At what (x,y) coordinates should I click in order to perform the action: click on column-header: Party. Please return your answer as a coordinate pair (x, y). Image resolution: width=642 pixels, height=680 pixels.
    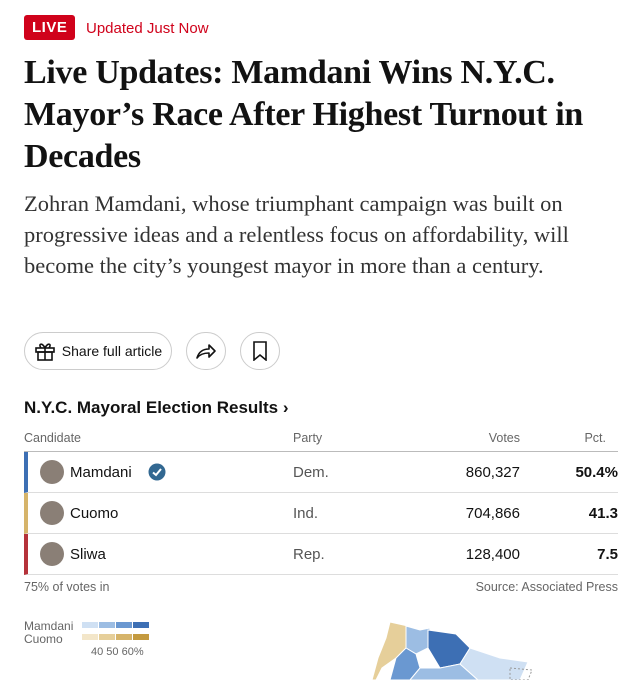
    Looking at the image, I should click on (308, 438).